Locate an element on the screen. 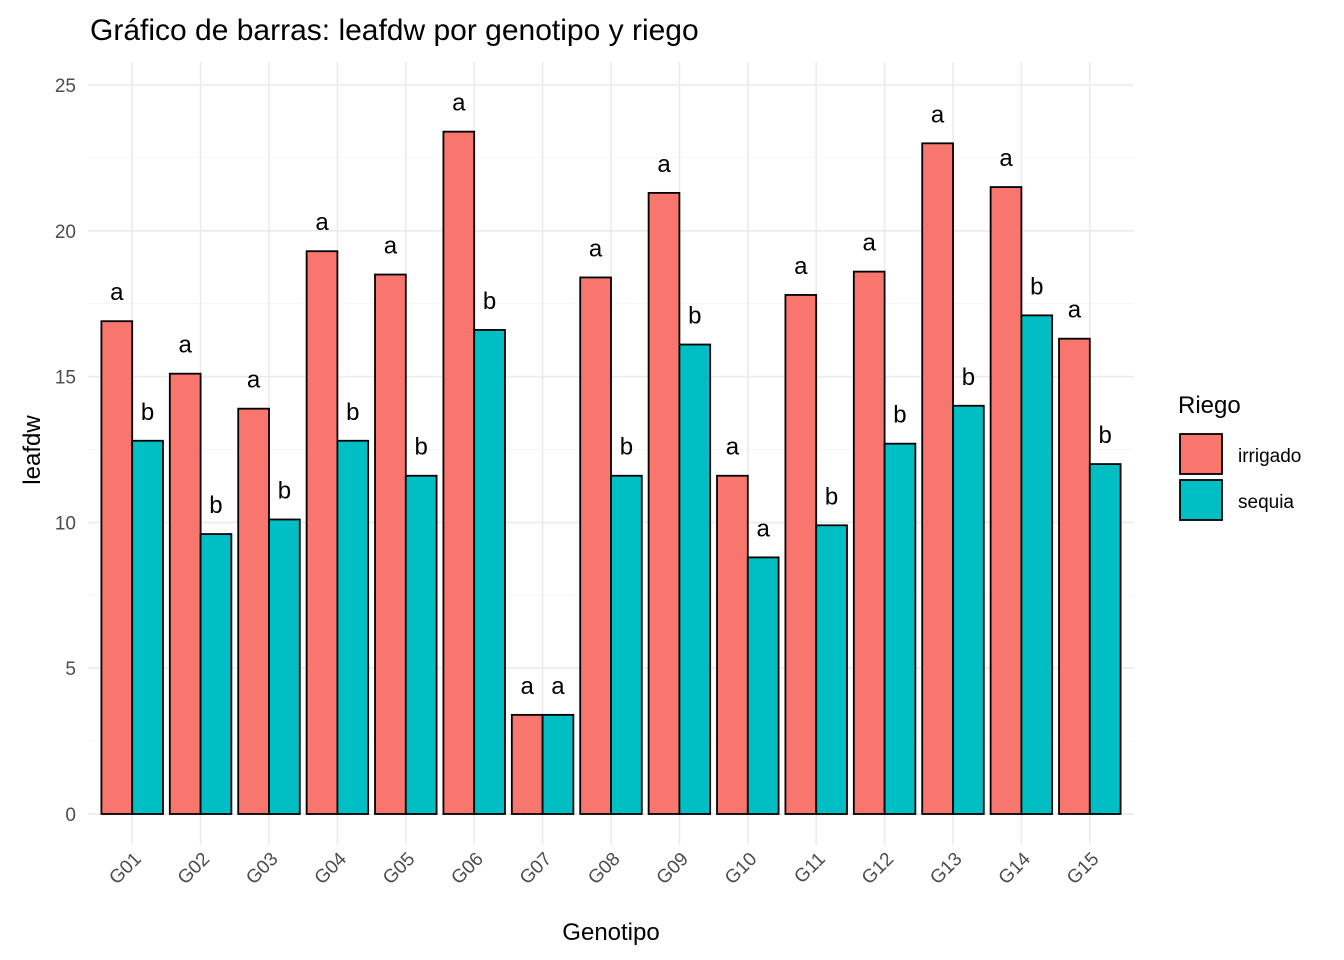 The image size is (1344, 960). bar-irrigado-G13 is located at coordinates (937, 478).